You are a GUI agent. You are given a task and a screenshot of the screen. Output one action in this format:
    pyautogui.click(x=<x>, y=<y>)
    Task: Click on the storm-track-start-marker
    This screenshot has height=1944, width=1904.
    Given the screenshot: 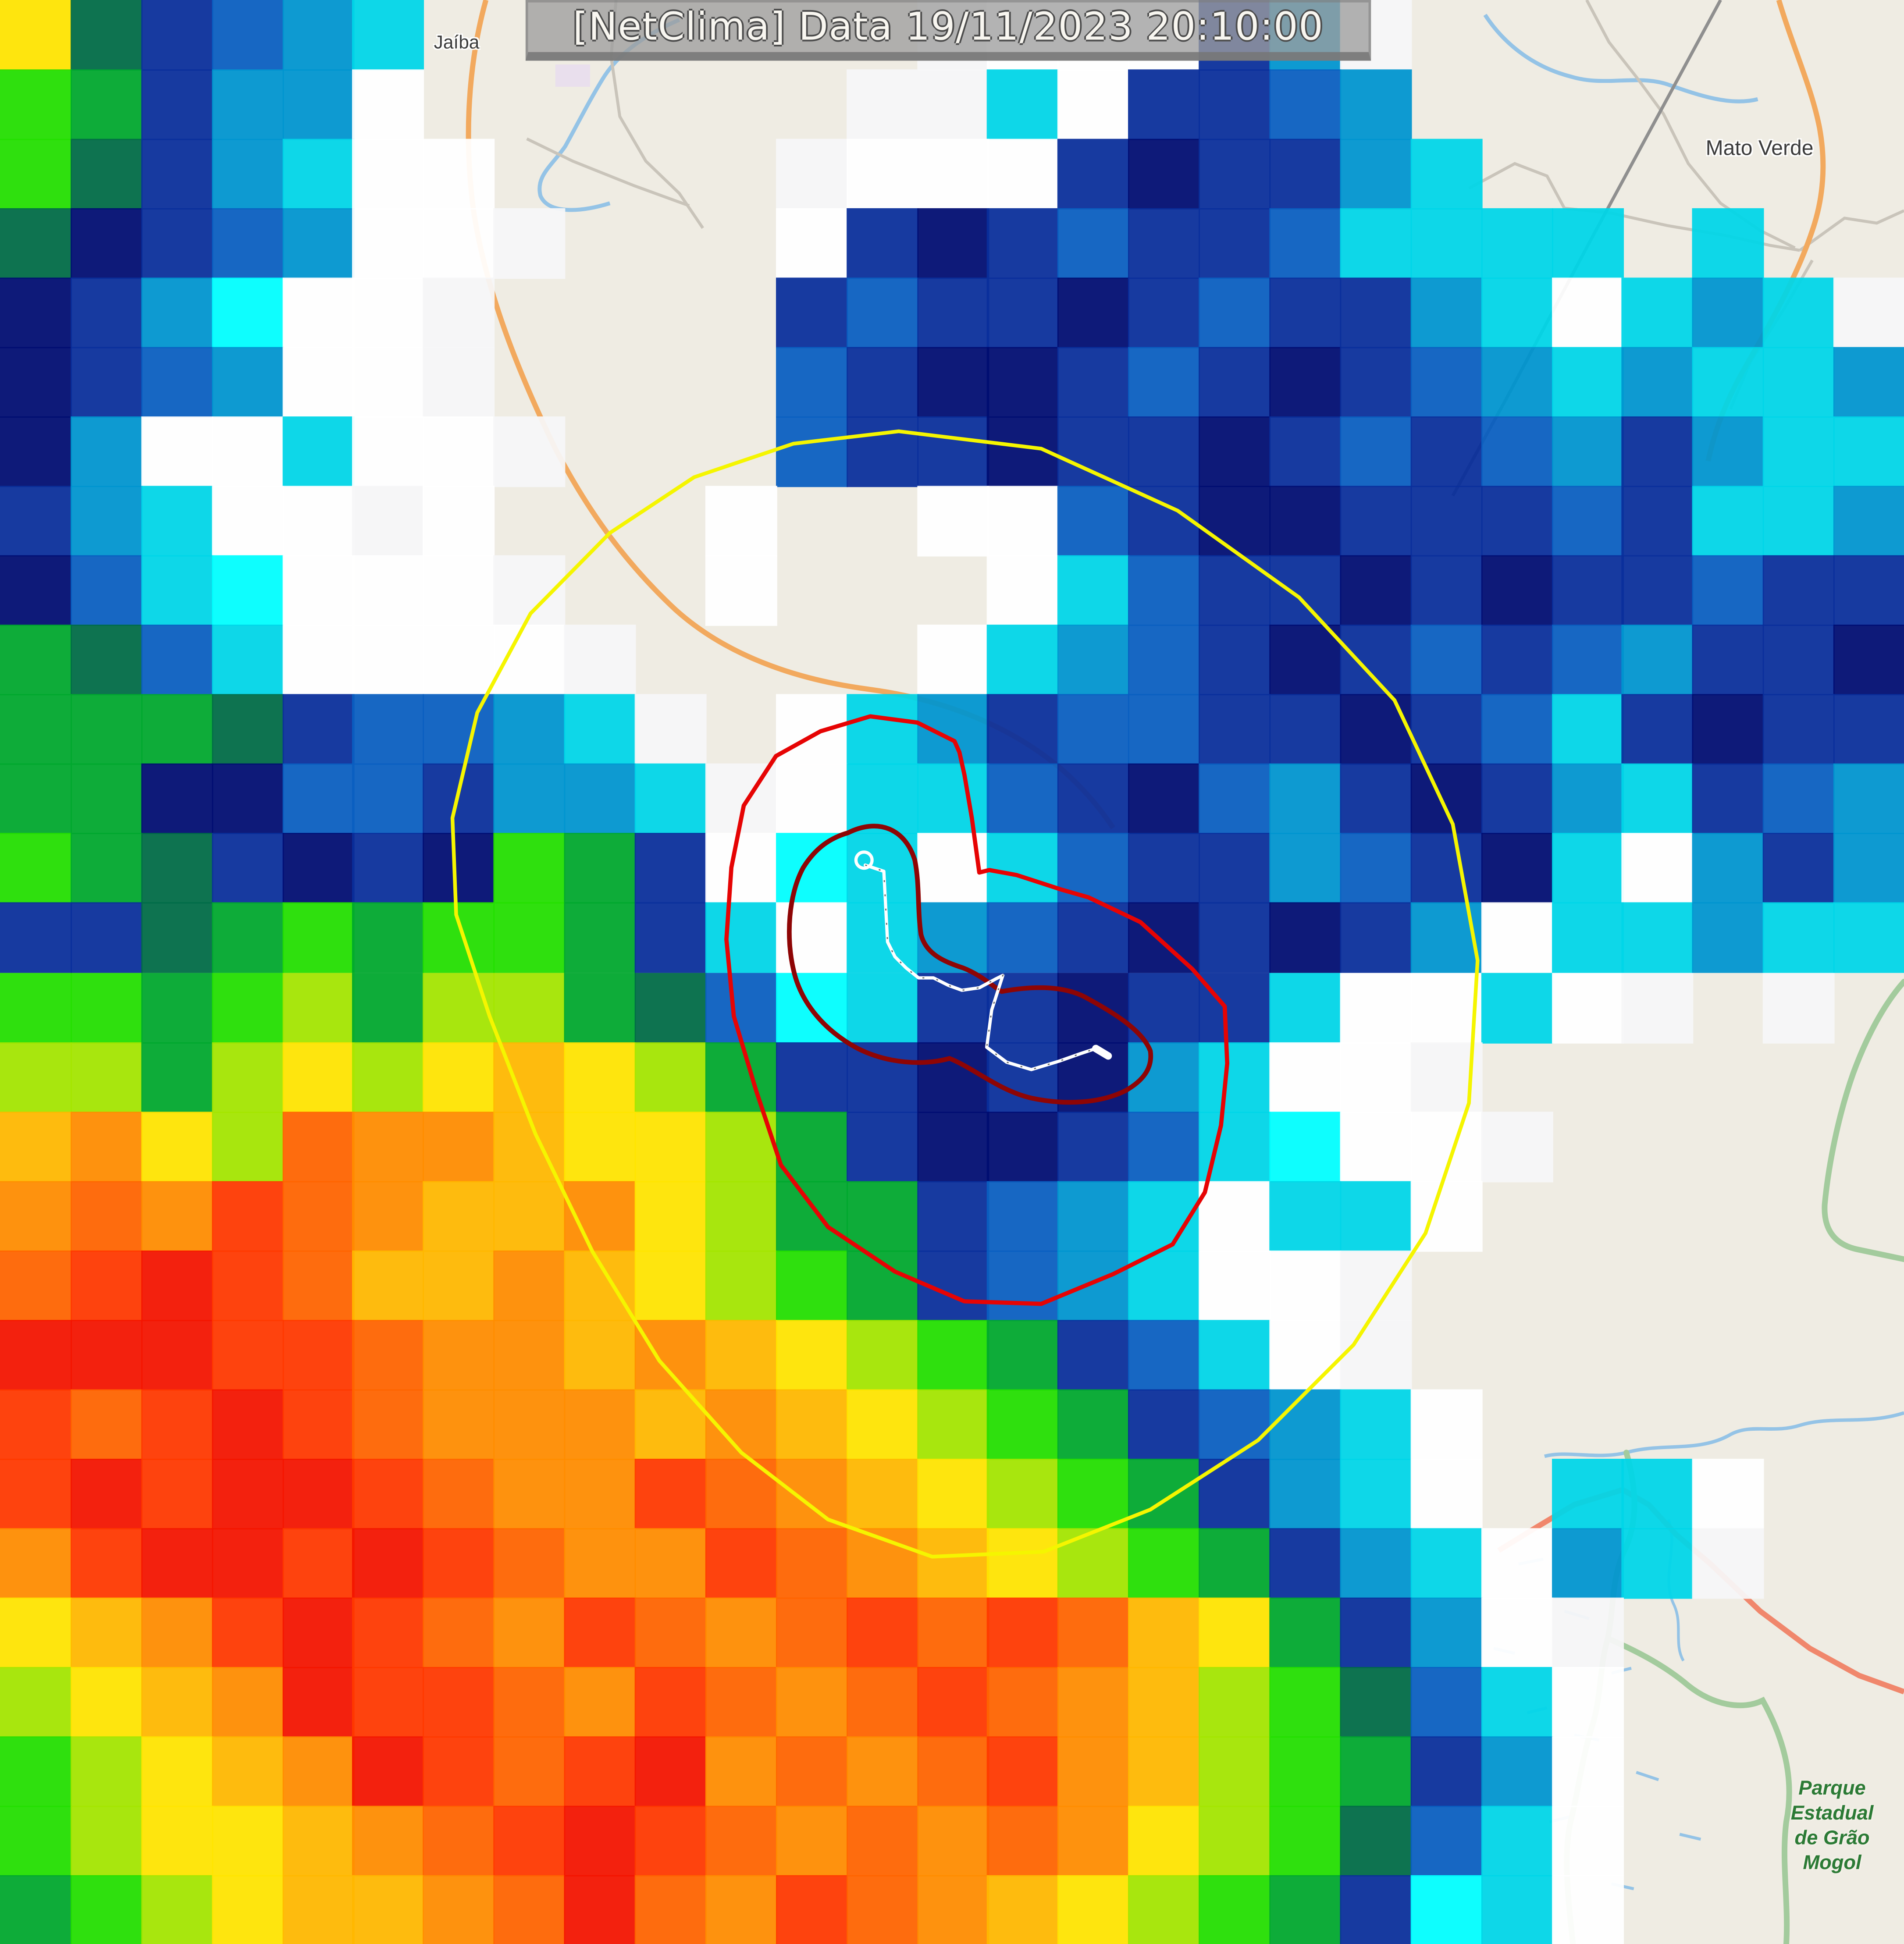 What is the action you would take?
    pyautogui.click(x=864, y=860)
    